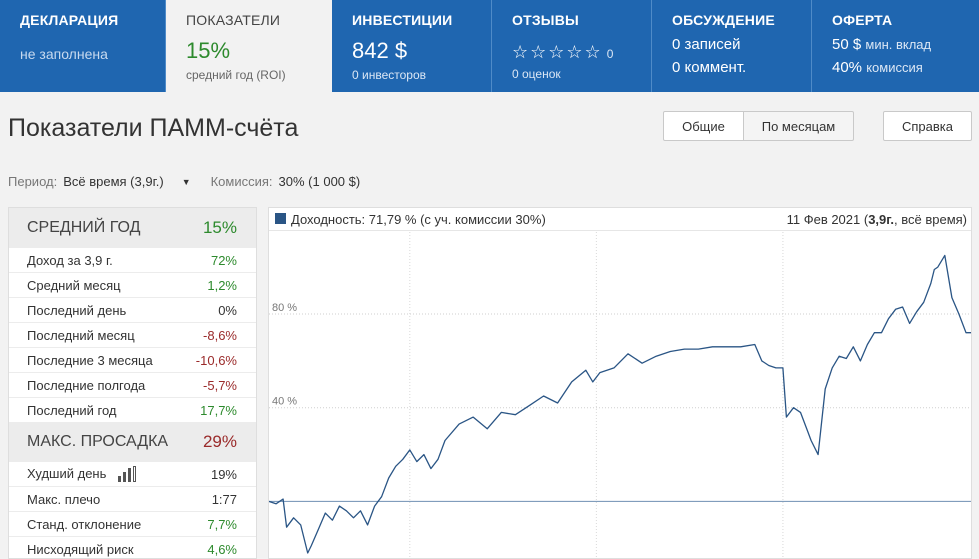 This screenshot has width=979, height=559. Describe the element at coordinates (847, 44) in the screenshot. I see `offer-min-deposit-value: 50 $` at that location.